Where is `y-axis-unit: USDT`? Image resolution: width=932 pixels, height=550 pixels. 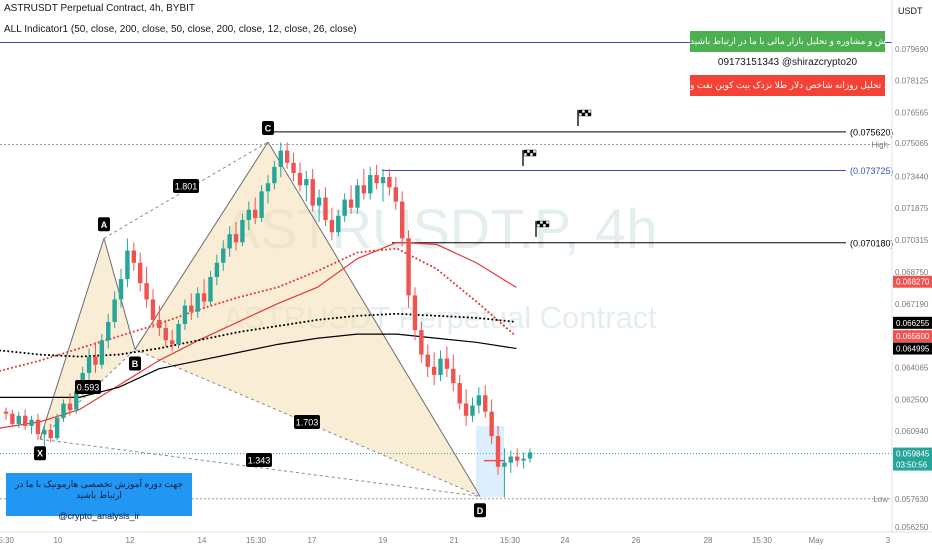 y-axis-unit: USDT is located at coordinates (910, 11).